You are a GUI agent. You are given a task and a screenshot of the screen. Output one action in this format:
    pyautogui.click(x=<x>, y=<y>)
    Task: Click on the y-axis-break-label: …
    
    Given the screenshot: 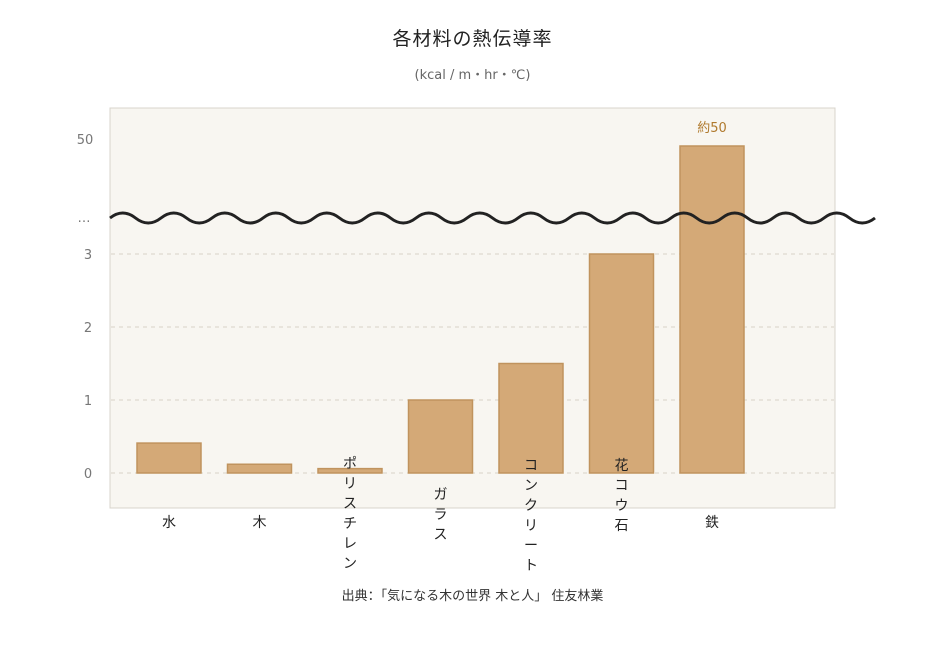 What is the action you would take?
    pyautogui.click(x=84, y=218)
    